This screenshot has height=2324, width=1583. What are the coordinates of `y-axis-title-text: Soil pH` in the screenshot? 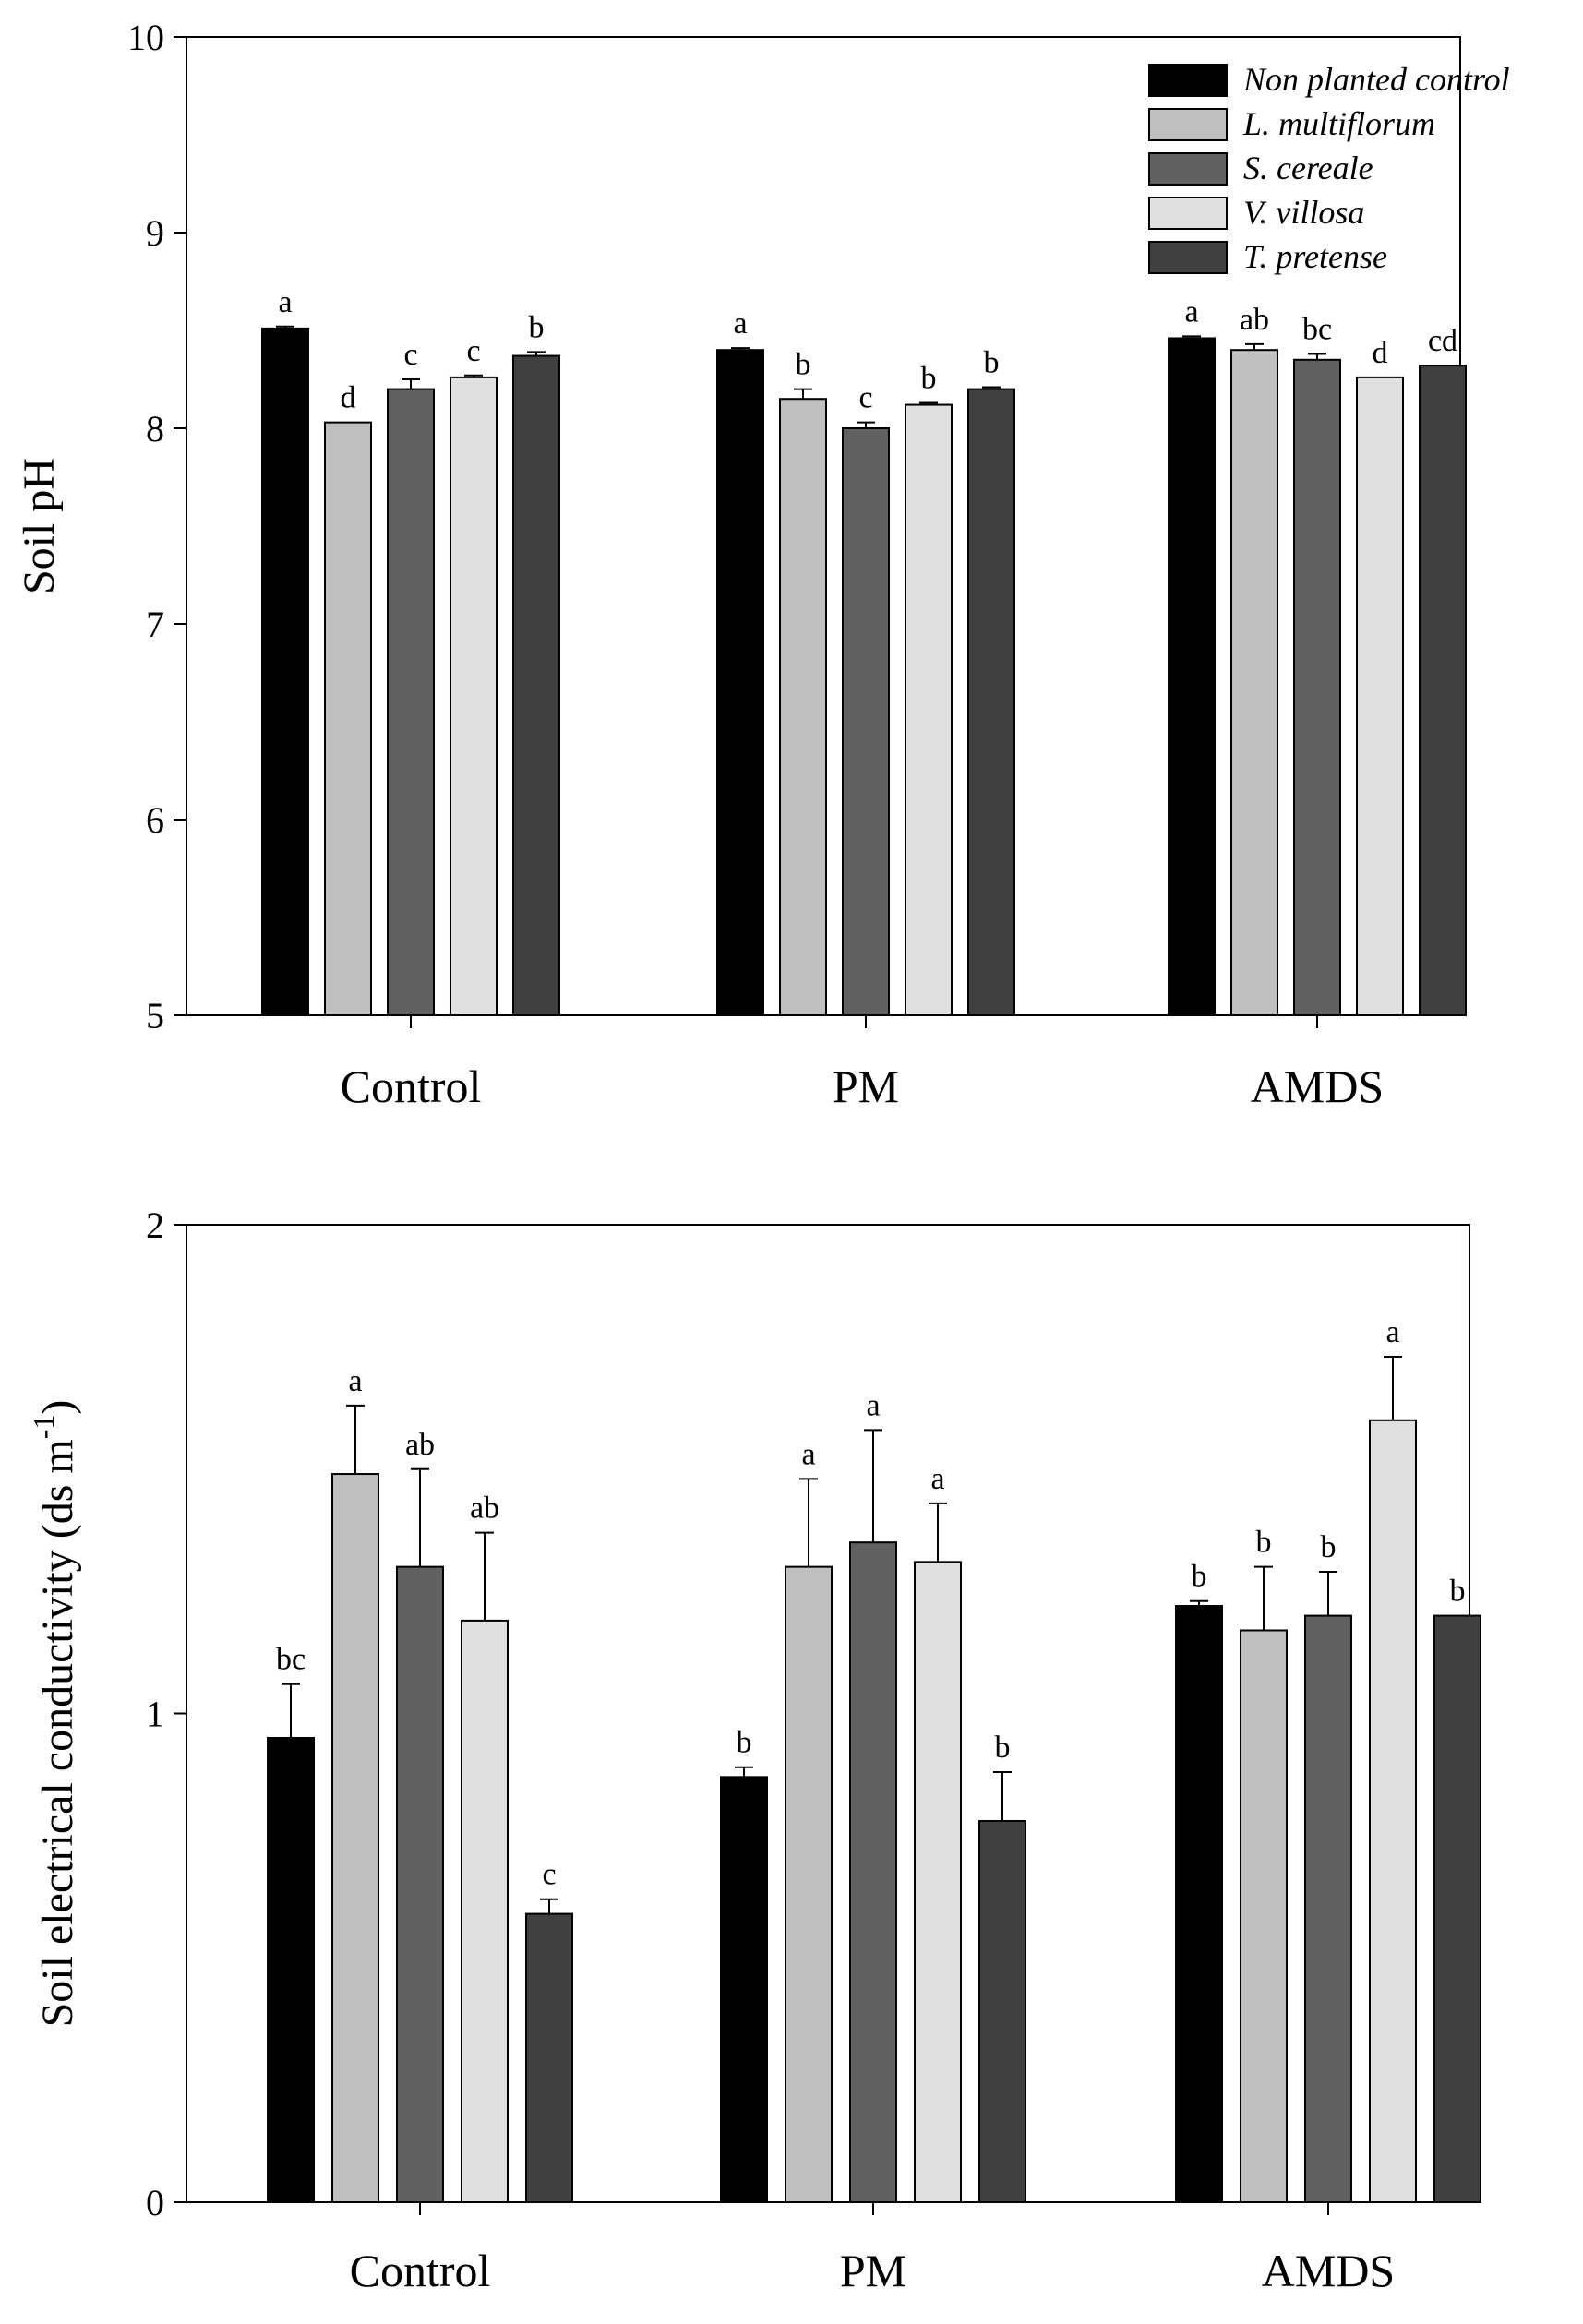 It's located at (39, 526).